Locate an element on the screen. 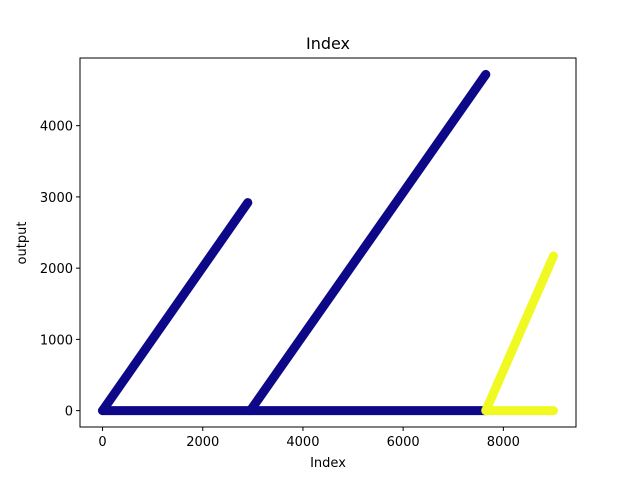 The image size is (640, 480). y-tick-label-4: 4000 is located at coordinates (56, 127).